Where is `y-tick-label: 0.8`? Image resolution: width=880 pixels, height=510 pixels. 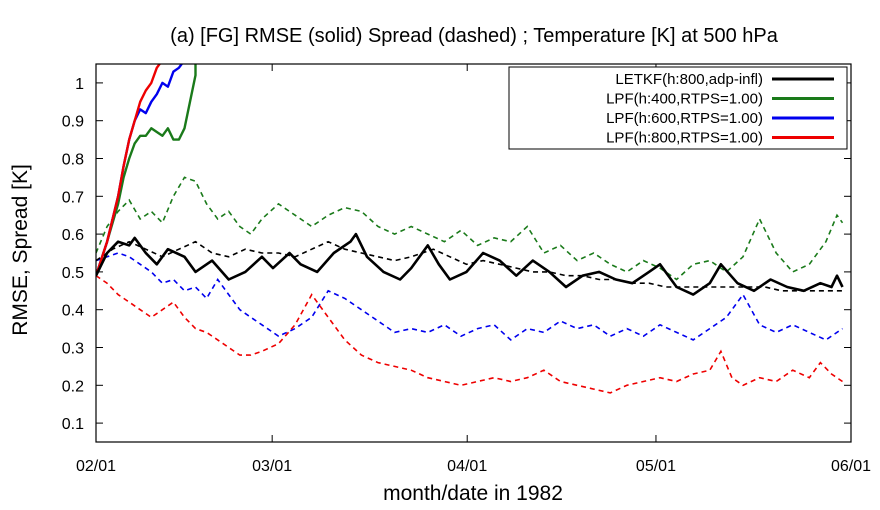
y-tick-label: 0.8 is located at coordinates (73, 160).